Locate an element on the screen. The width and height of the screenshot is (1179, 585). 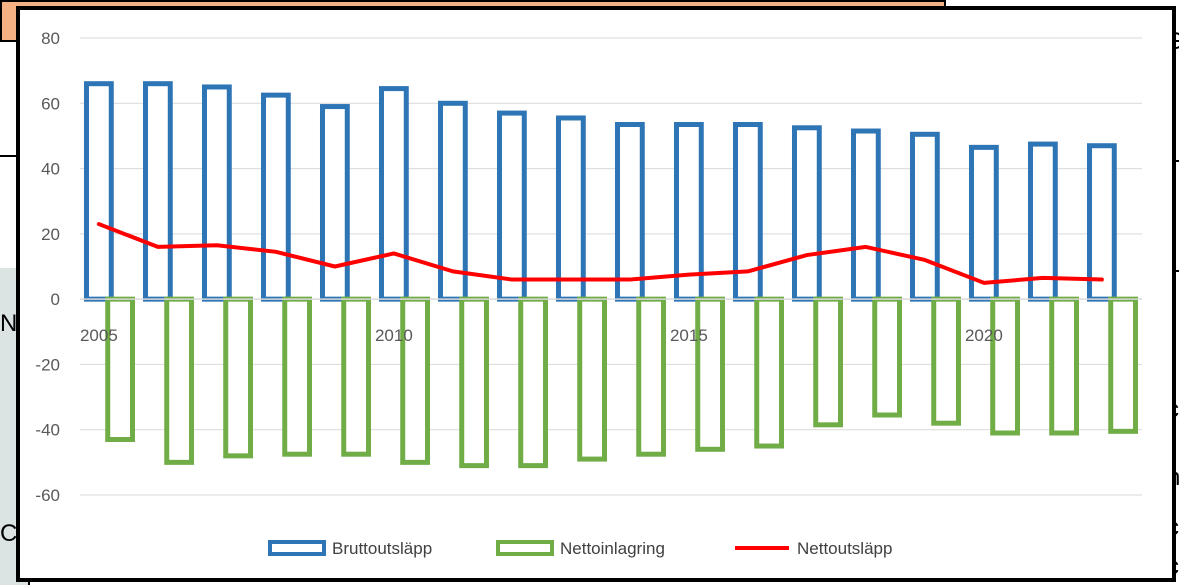
x-tick-label: 2005 is located at coordinates (99, 335).